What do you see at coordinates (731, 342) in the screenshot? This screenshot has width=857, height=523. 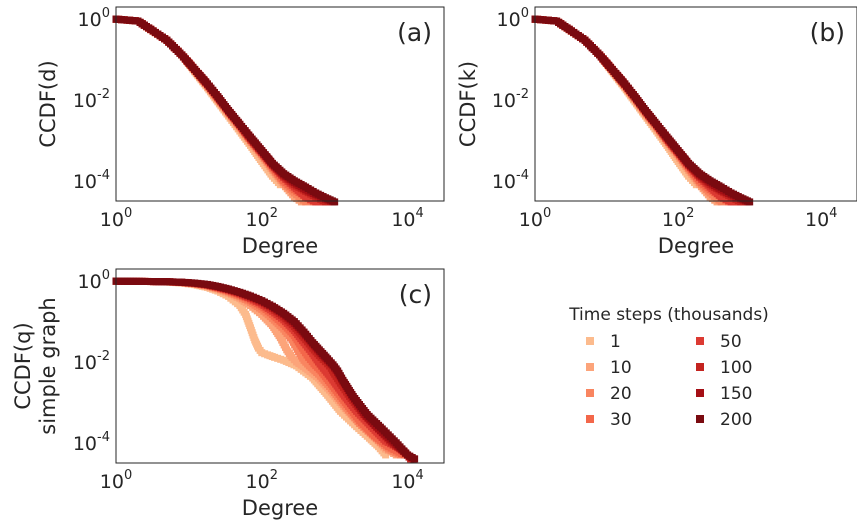 I see `legend-label: 50` at bounding box center [731, 342].